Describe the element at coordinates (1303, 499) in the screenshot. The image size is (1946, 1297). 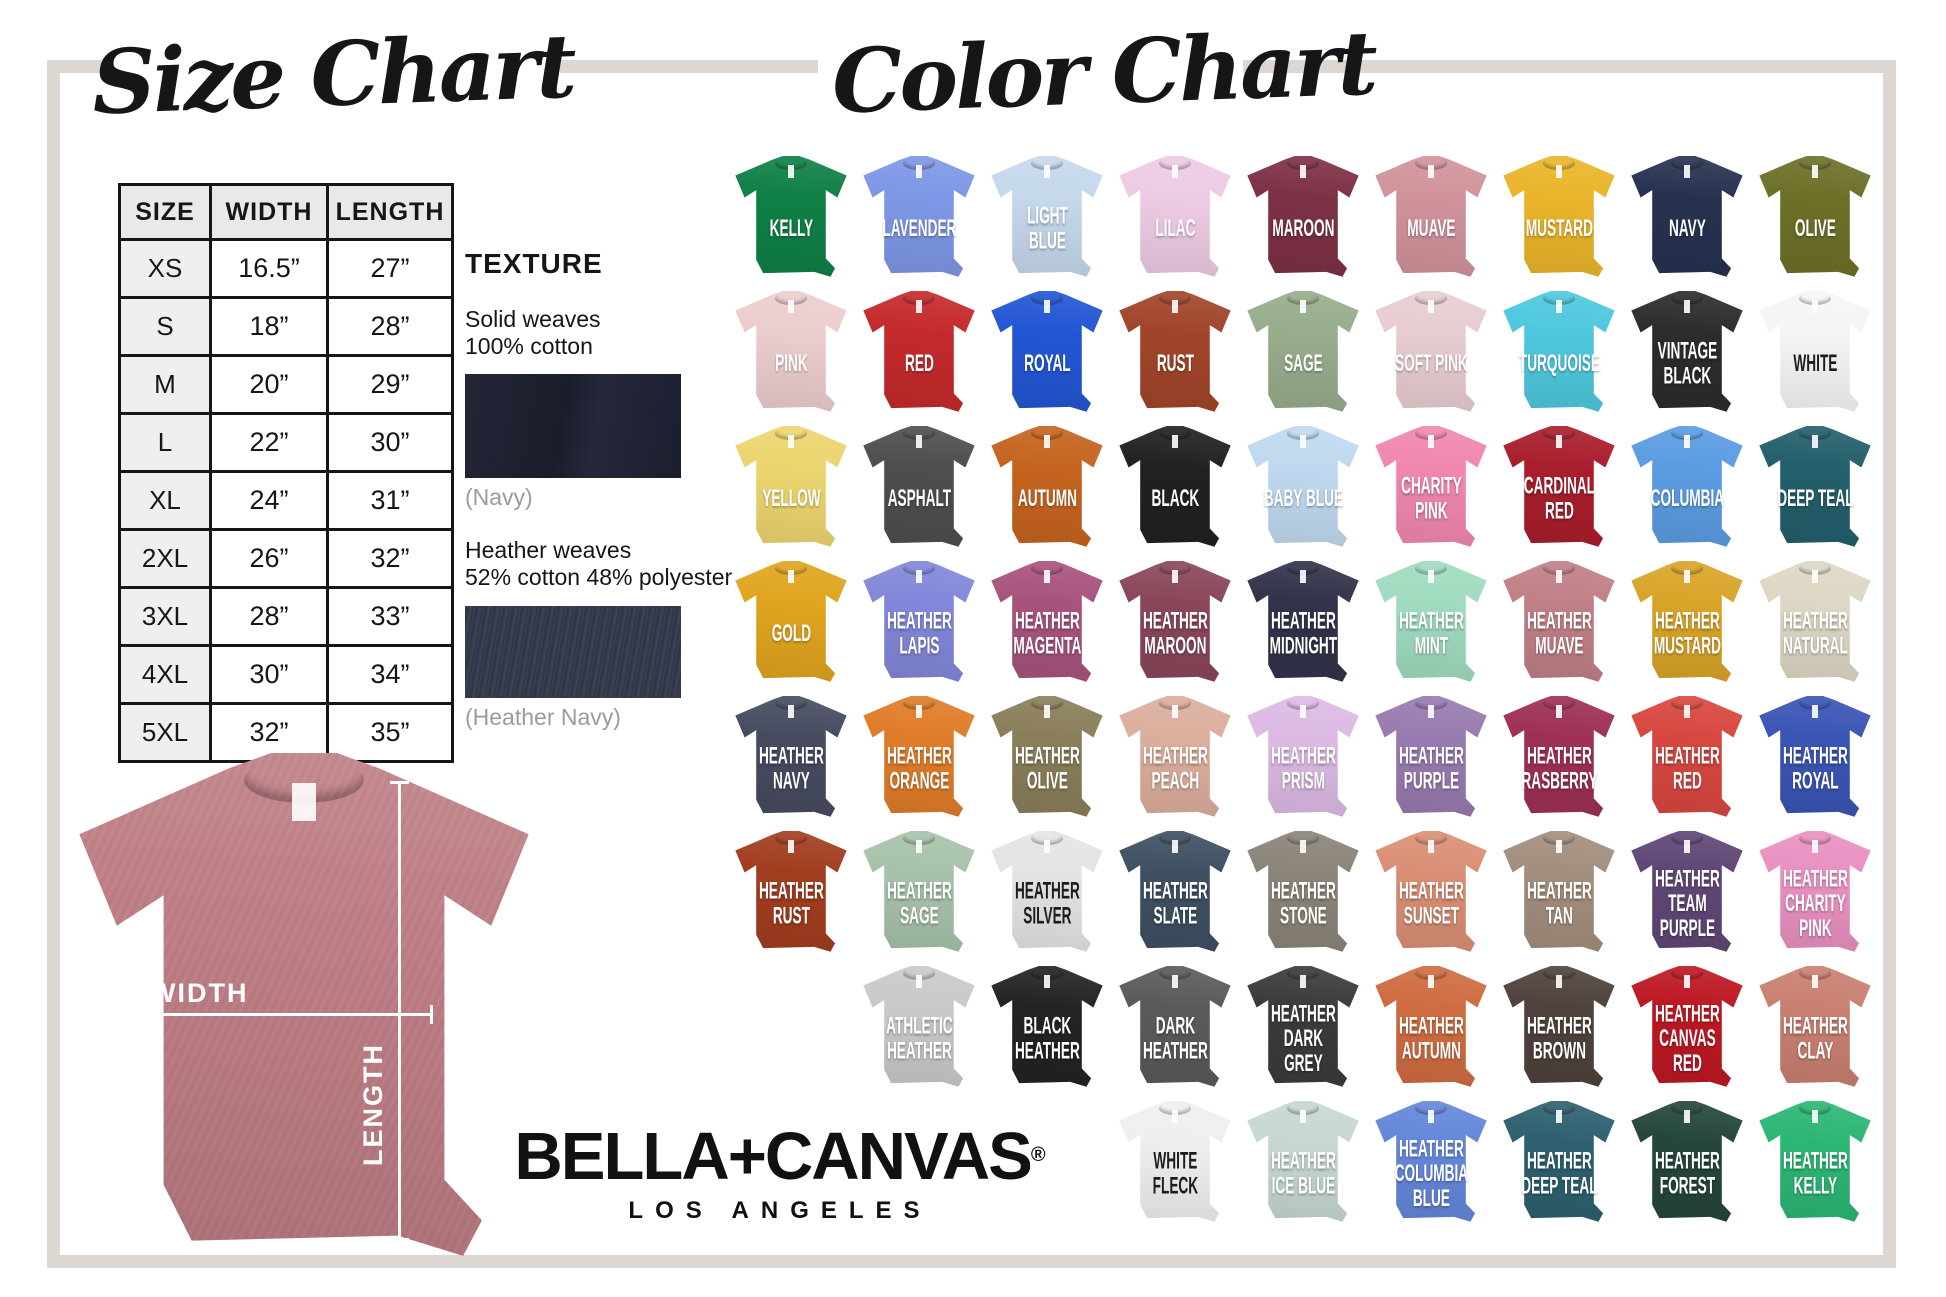
I see `color-name-label: BABY BLUE` at that location.